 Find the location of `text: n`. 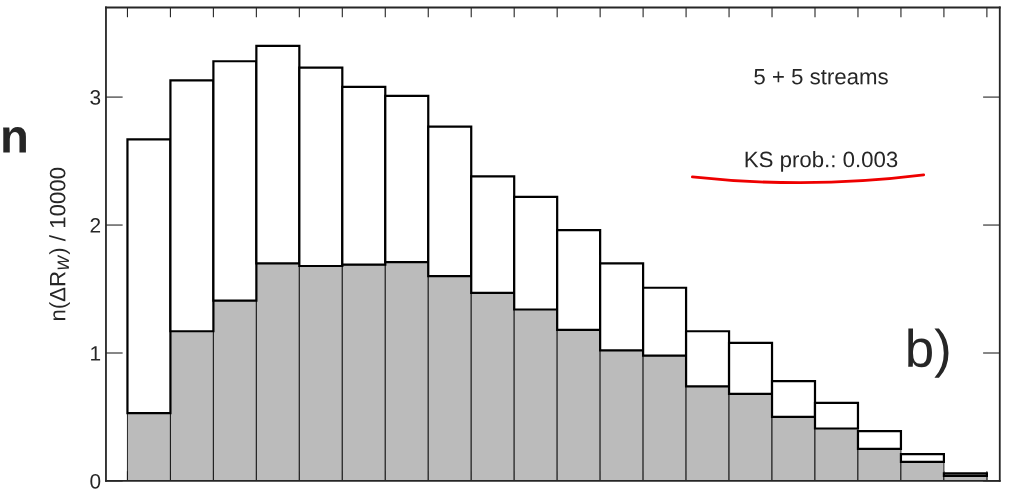

text: n is located at coordinates (14, 140).